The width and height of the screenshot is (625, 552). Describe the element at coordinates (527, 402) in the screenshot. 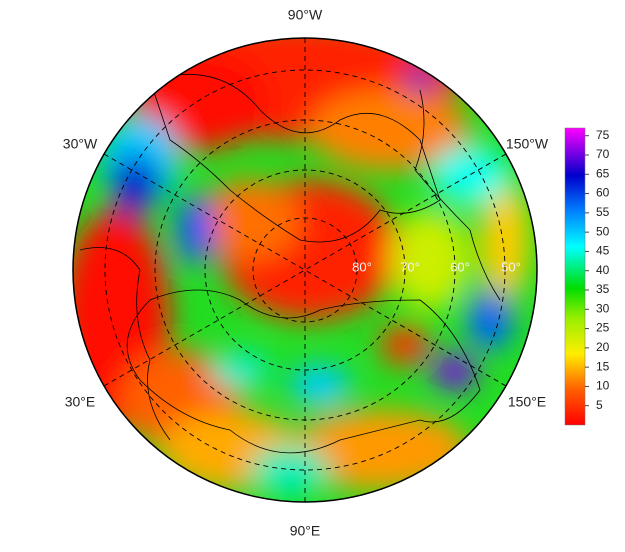

I see `lon-label: 150°E` at that location.